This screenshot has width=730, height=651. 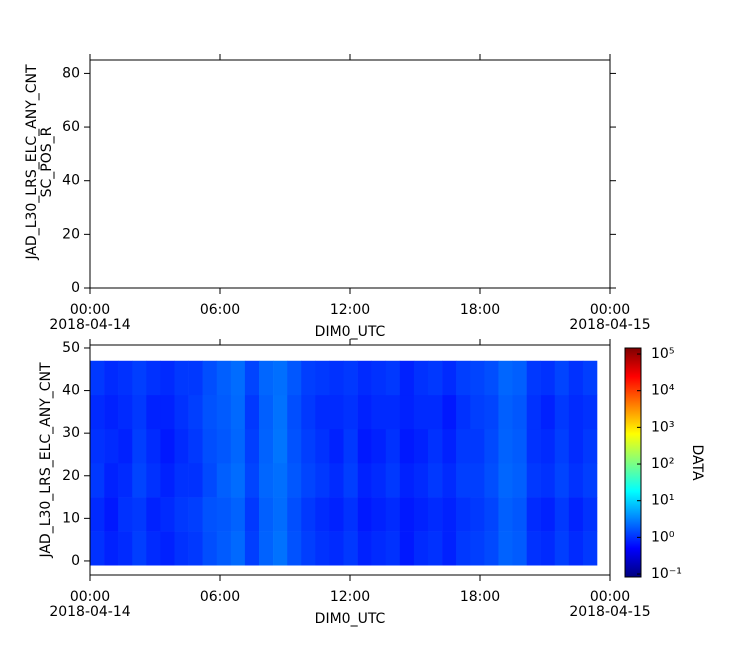 What do you see at coordinates (633, 462) in the screenshot?
I see `colorbar` at bounding box center [633, 462].